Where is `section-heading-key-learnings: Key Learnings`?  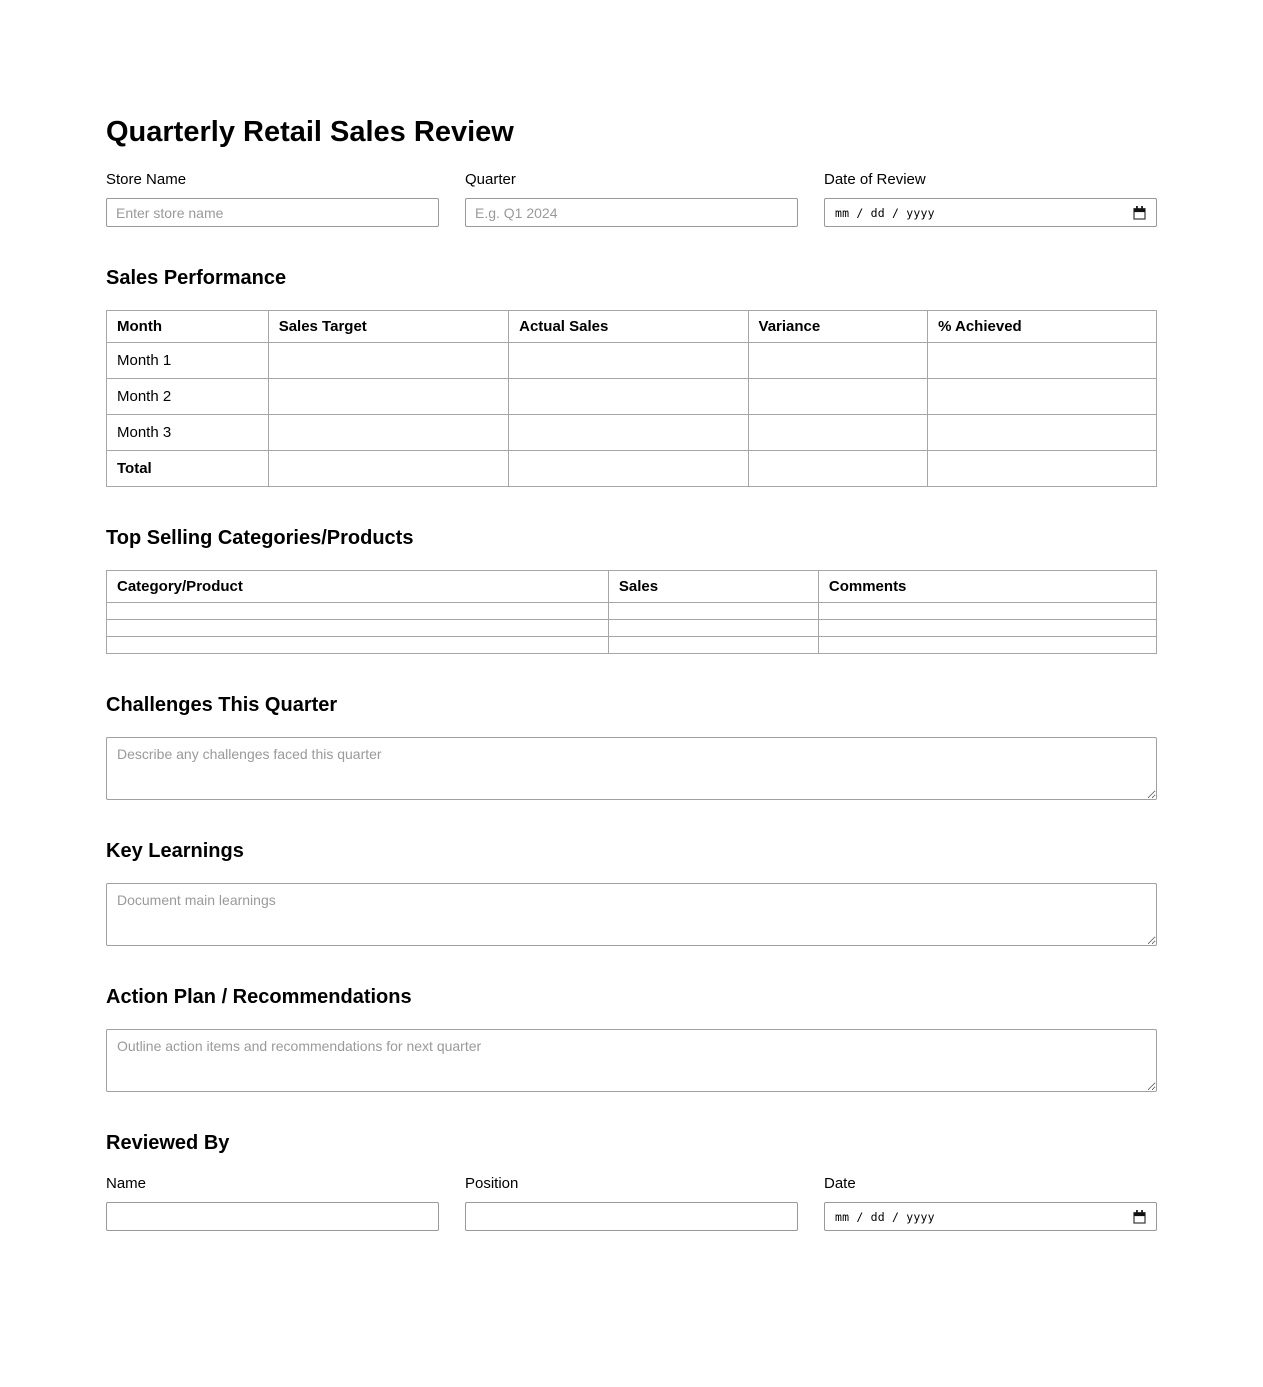
section-heading-key-learnings: Key Learnings is located at coordinates (175, 851).